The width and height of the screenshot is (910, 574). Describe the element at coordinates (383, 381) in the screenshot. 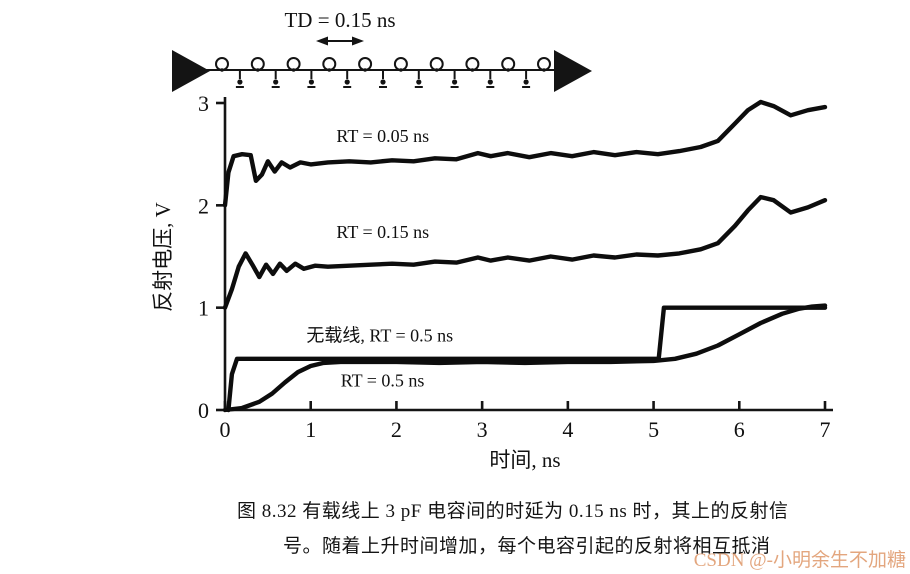

I see `curve-label-rt-0.5-ns: RT = 0.5 ns` at that location.